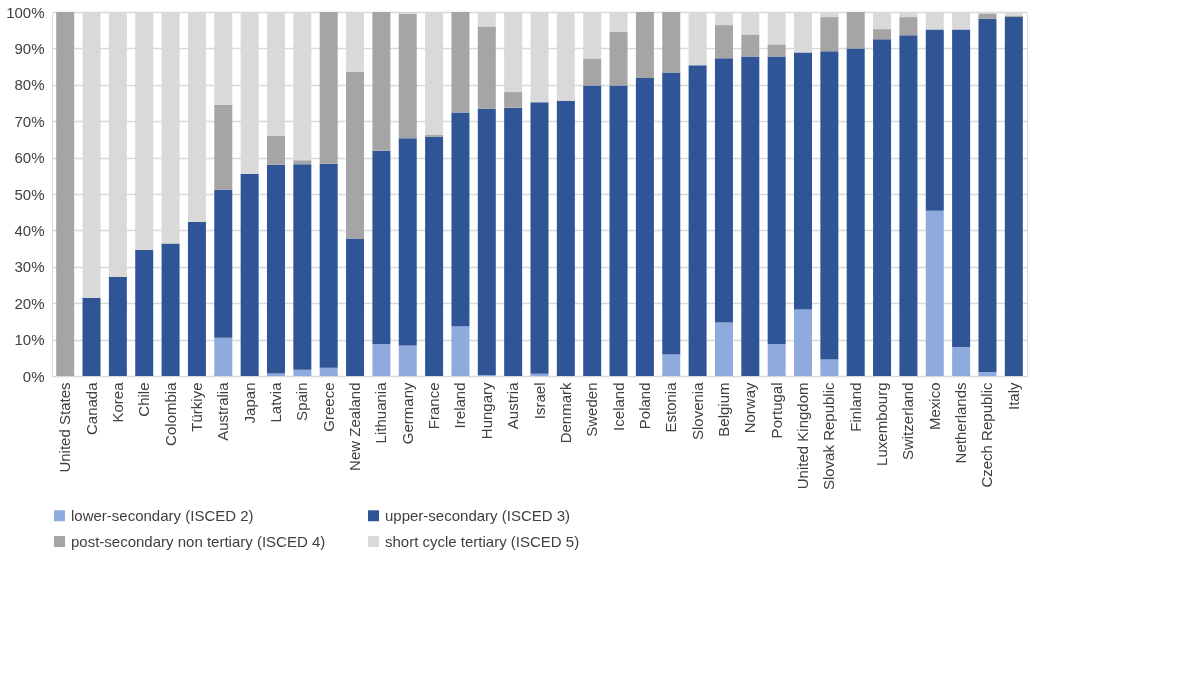 The height and width of the screenshot is (675, 1203). What do you see at coordinates (29, 267) in the screenshot?
I see `y-tick-label: 30%` at bounding box center [29, 267].